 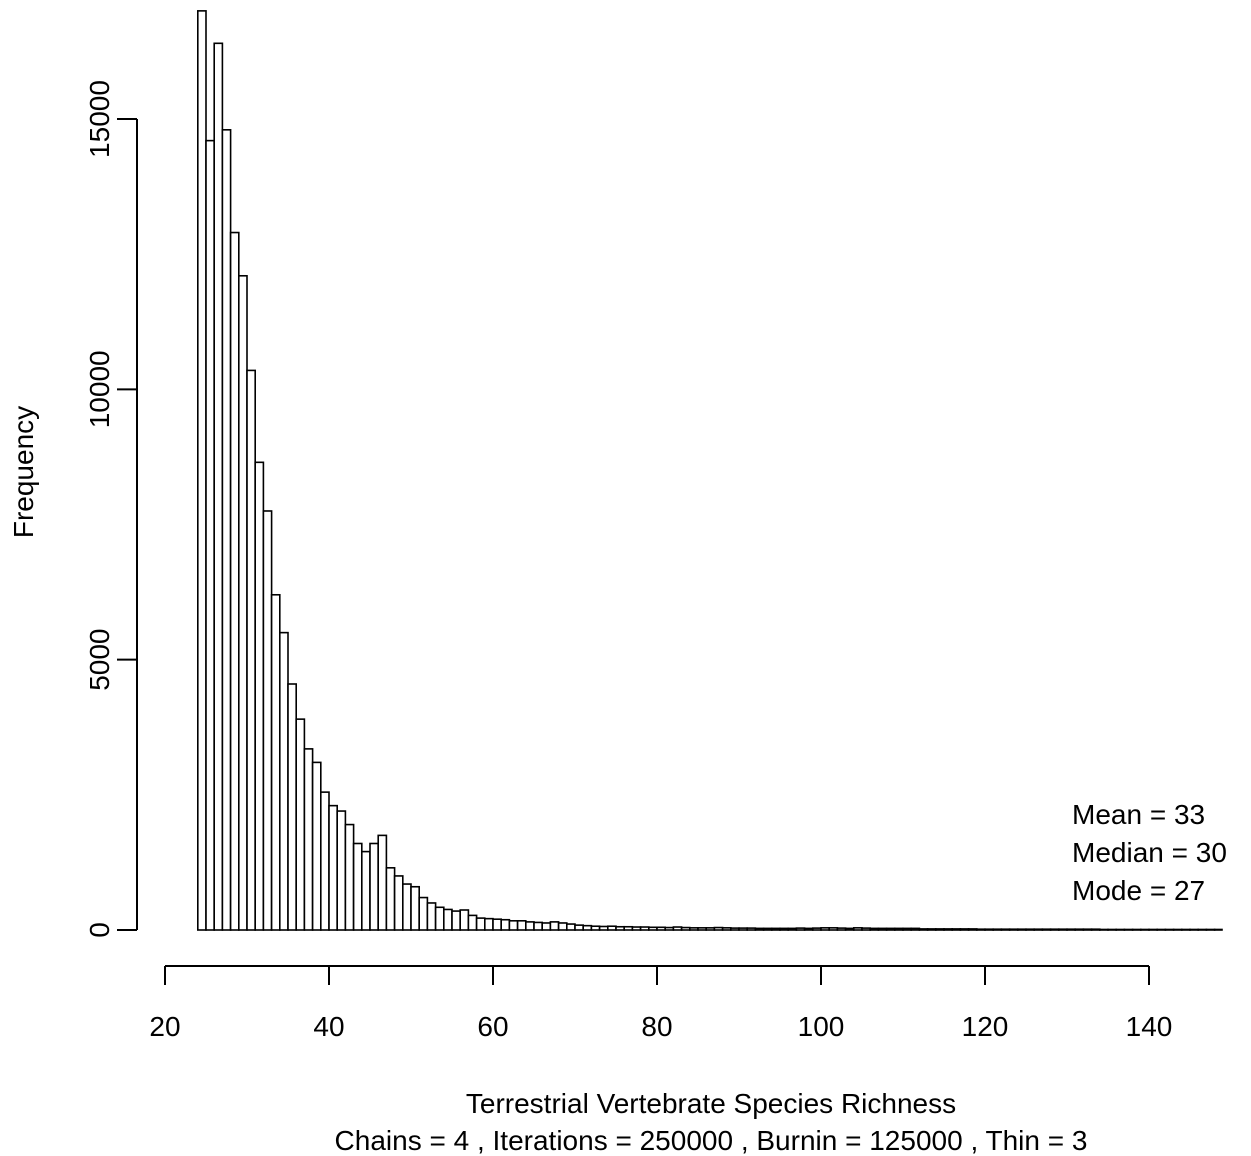 What do you see at coordinates (99, 119) in the screenshot?
I see `y-tick-label: 15000` at bounding box center [99, 119].